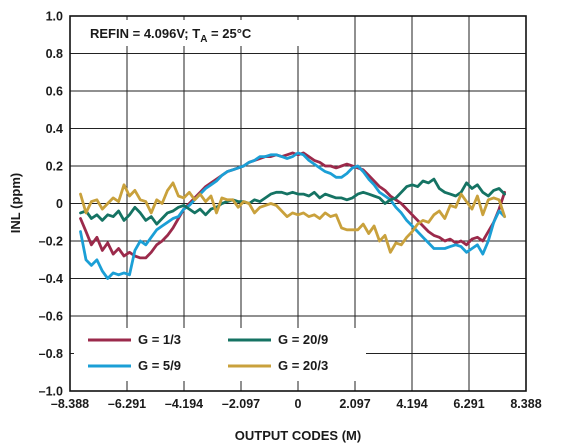 The width and height of the screenshot is (565, 447). Describe the element at coordinates (411, 404) in the screenshot. I see `x-tick-label: 4.194` at that location.